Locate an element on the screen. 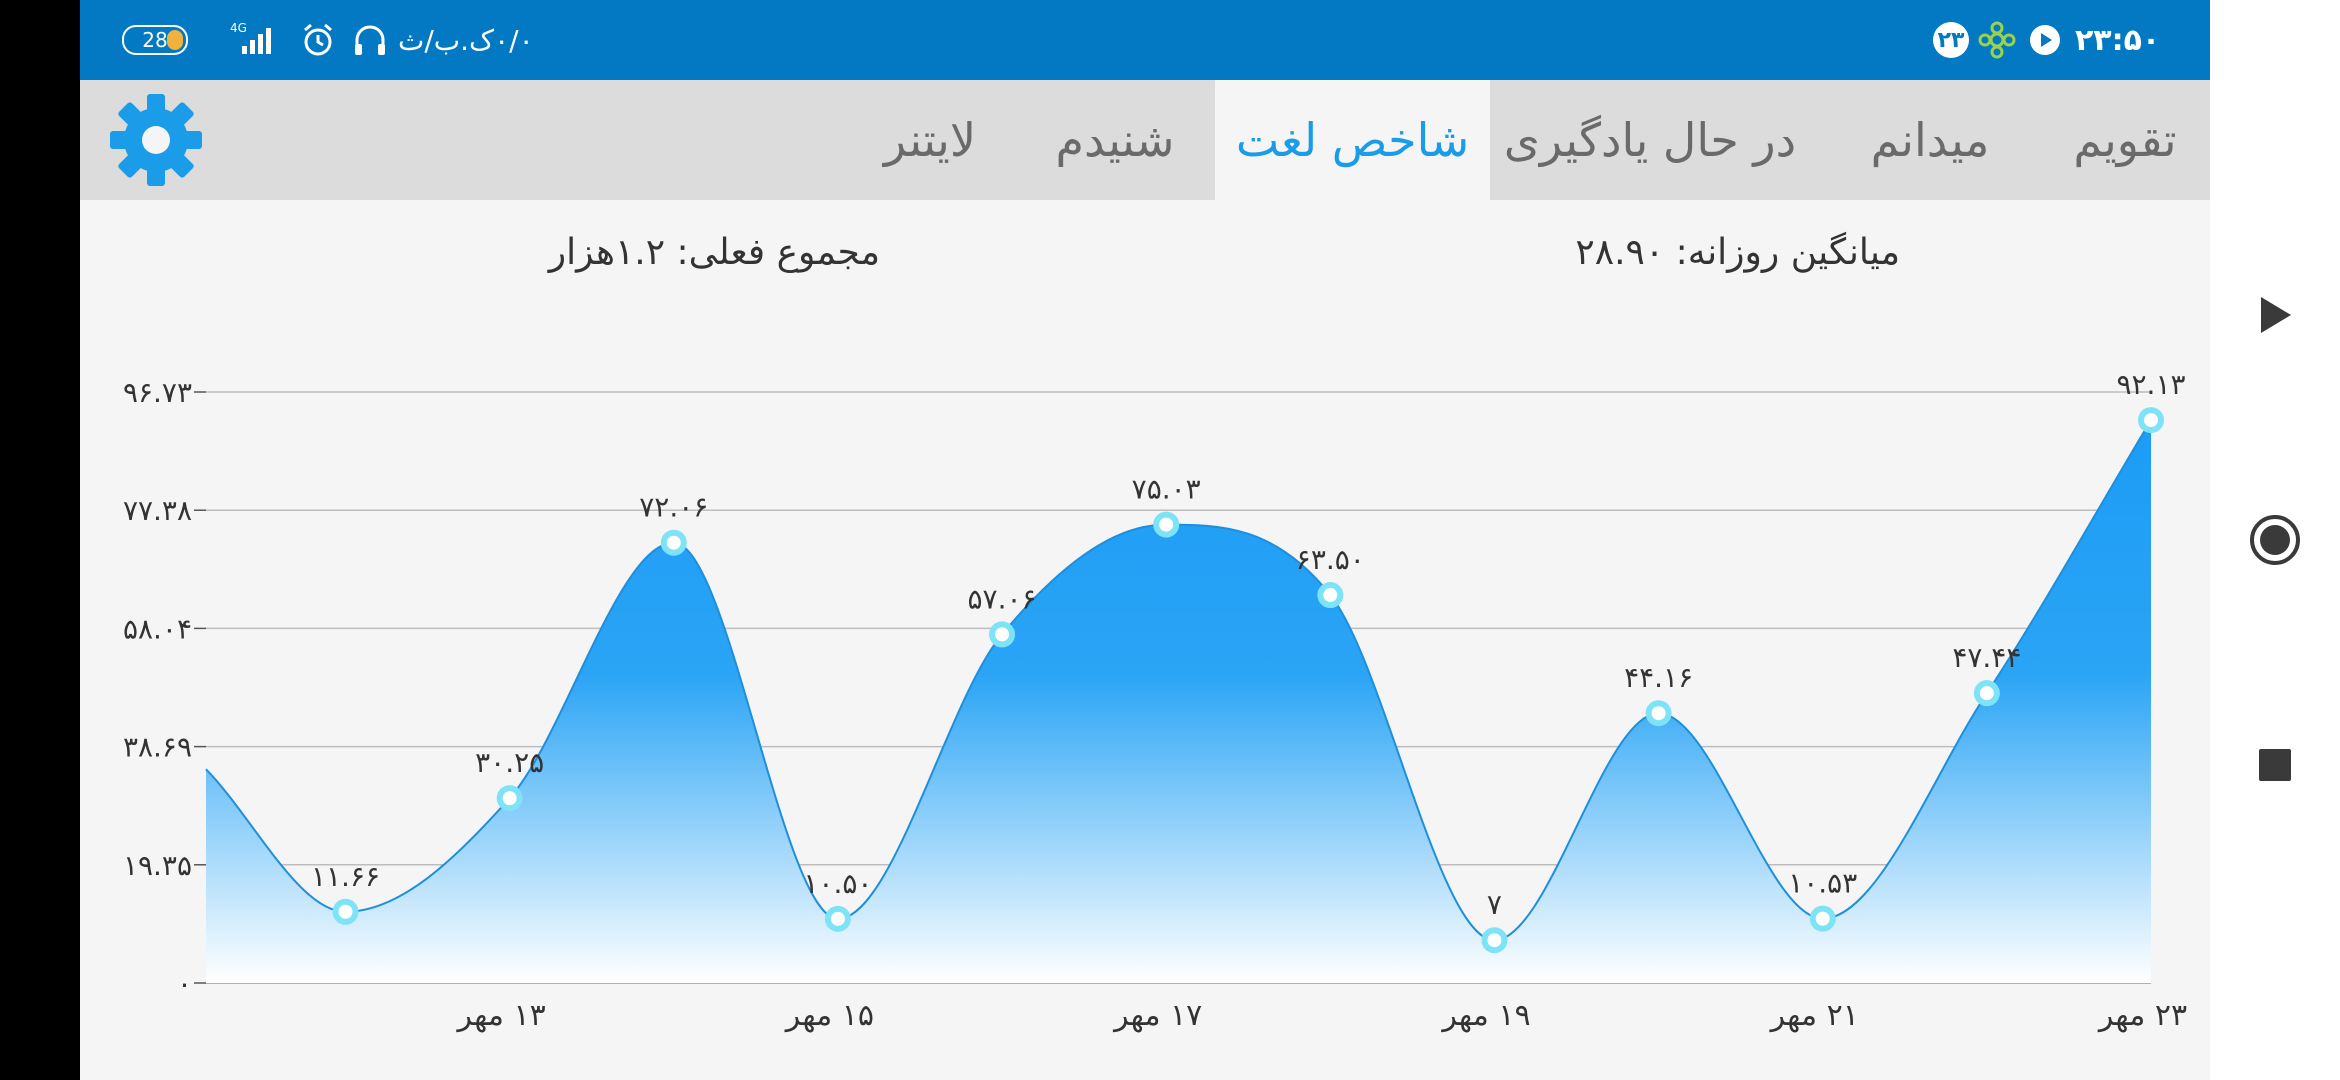  data-label: ۳۰.۲۵ is located at coordinates (509, 762).